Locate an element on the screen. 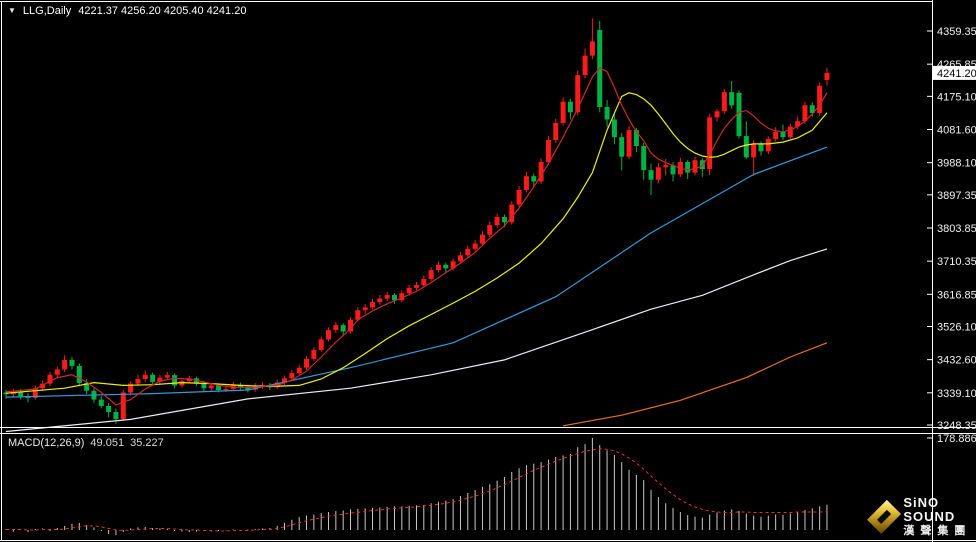 The width and height of the screenshot is (976, 542). watermark: SiNO SOUND 漢聲集團 is located at coordinates (921, 516).